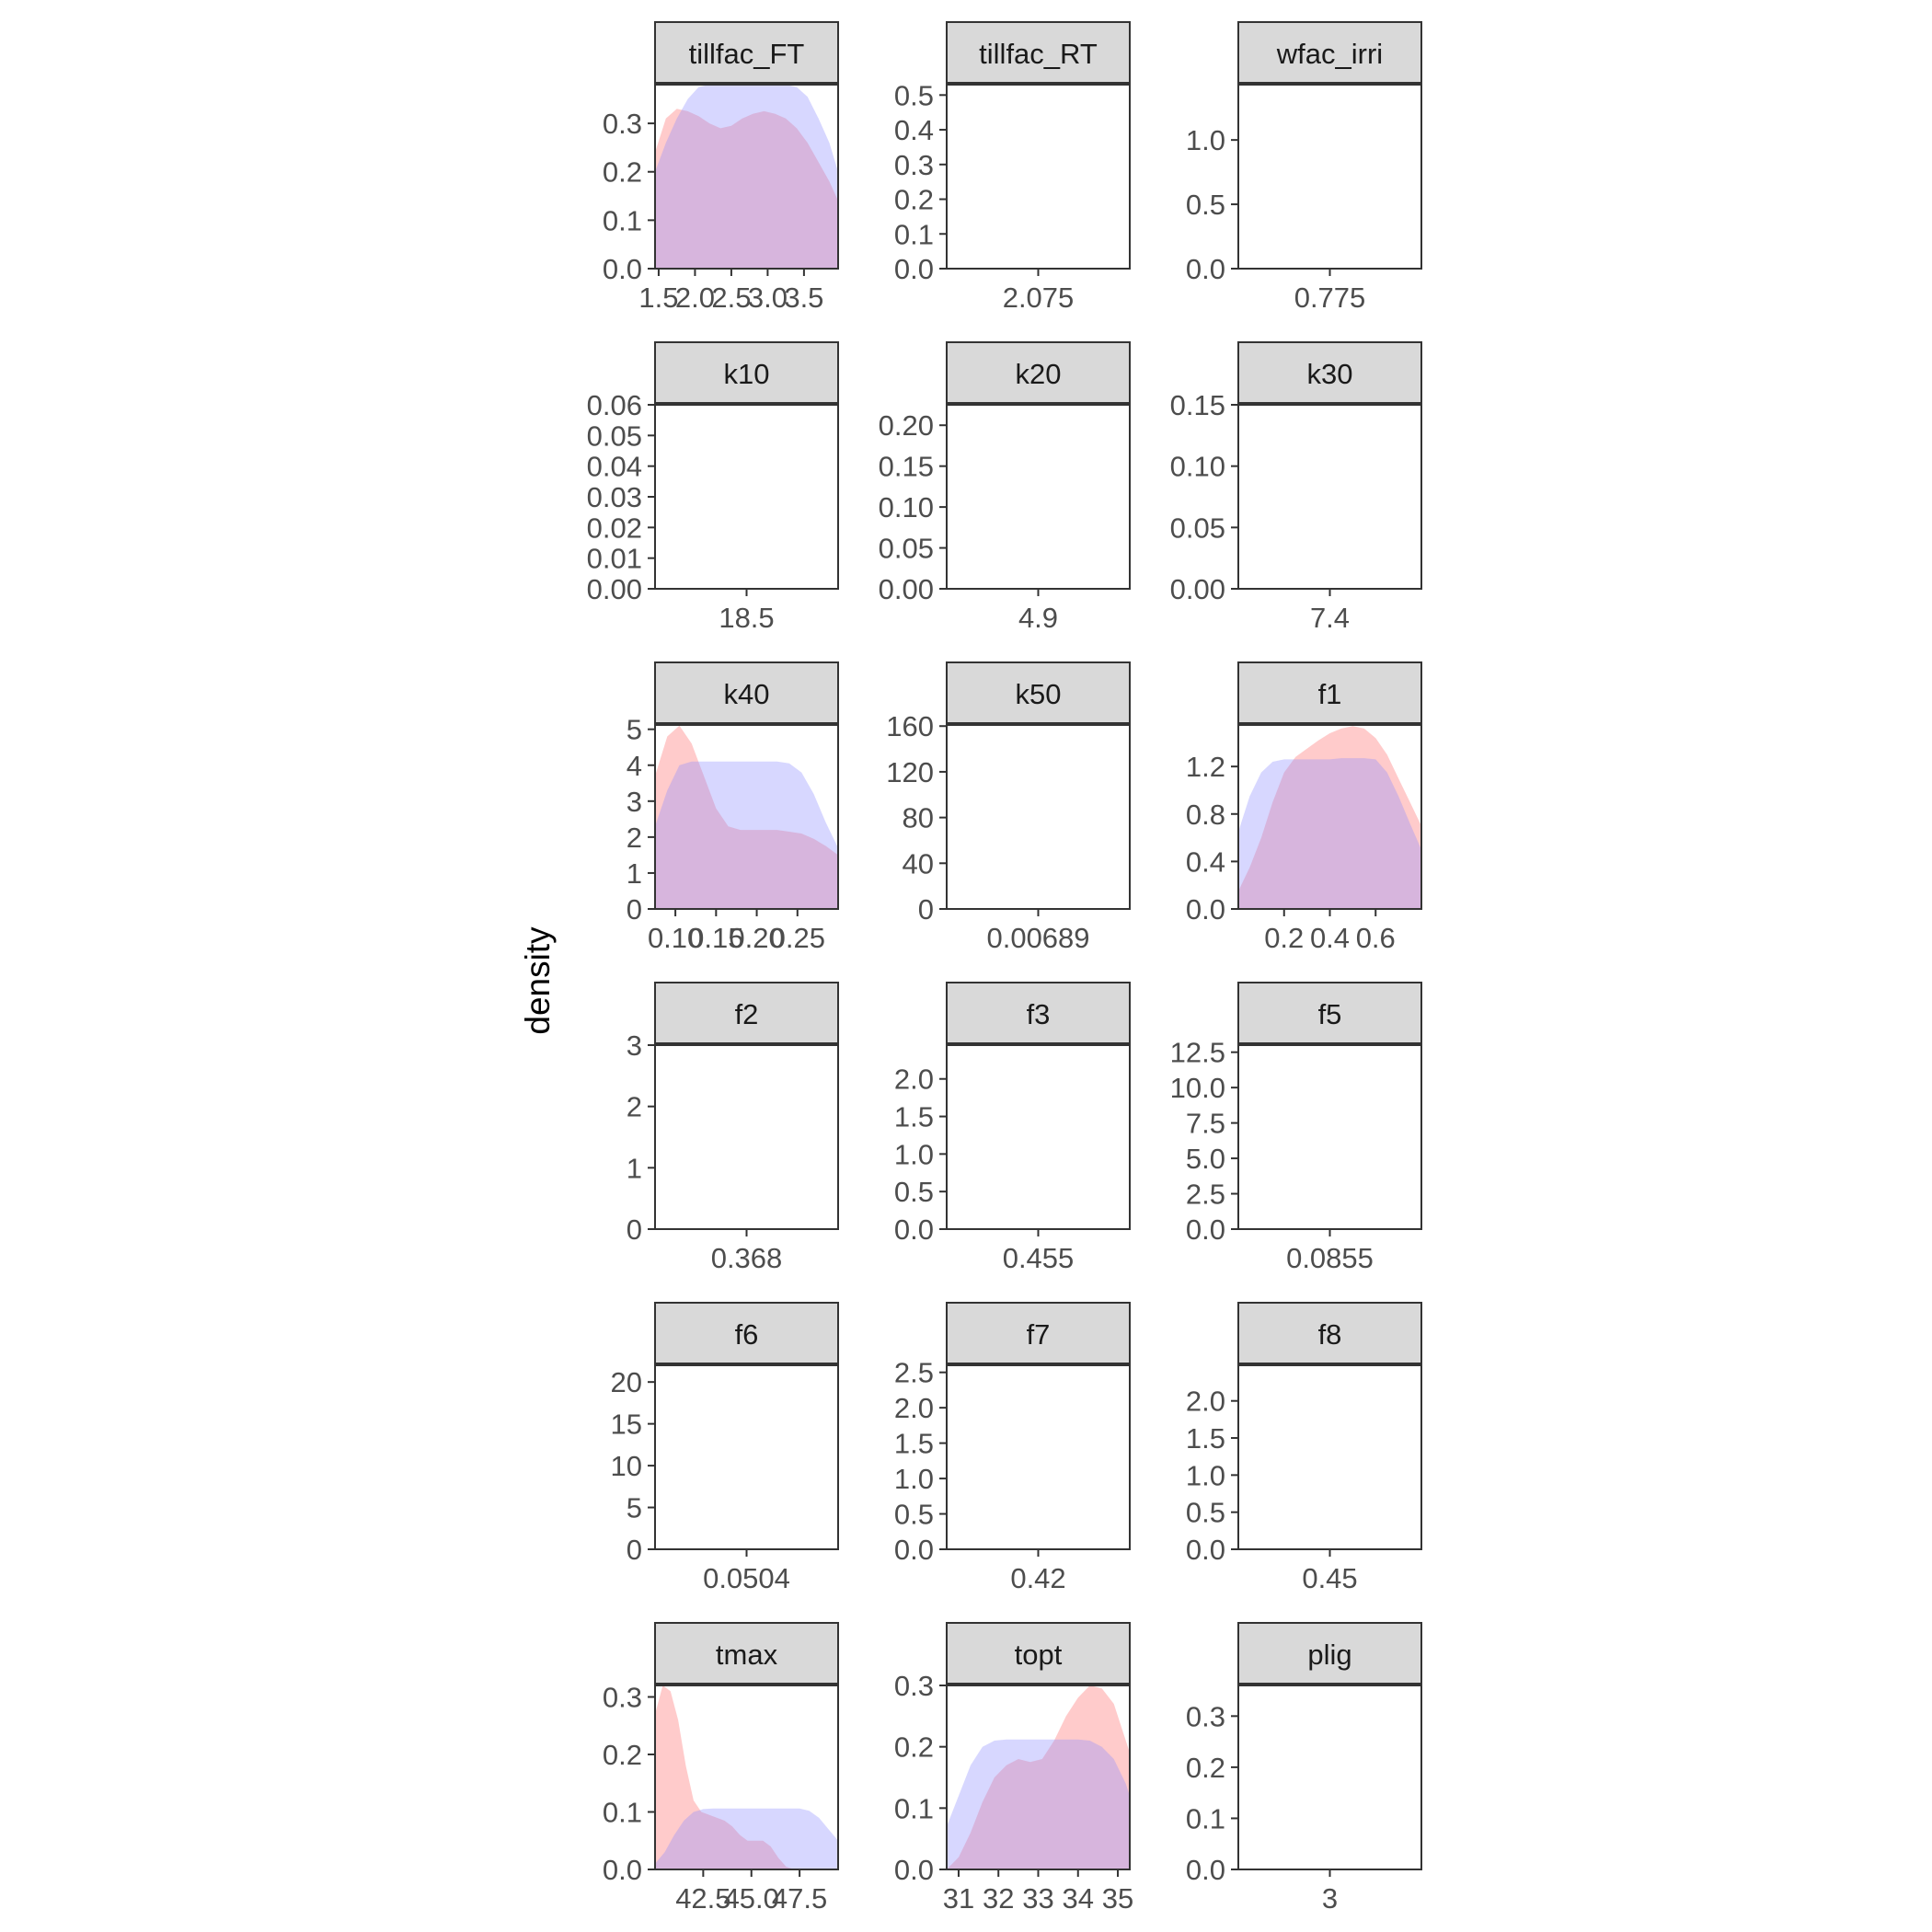 Image resolution: width=1932 pixels, height=1932 pixels. Describe the element at coordinates (1039, 1258) in the screenshot. I see `x-tick-label: 0.455` at that location.